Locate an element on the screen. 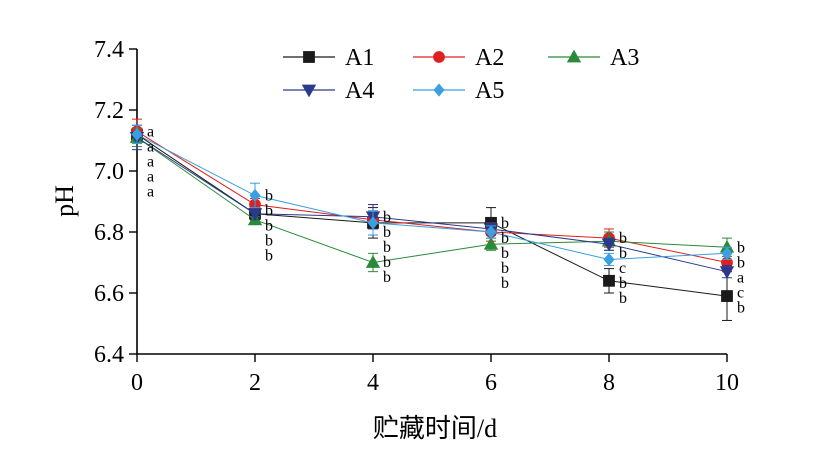 This screenshot has width=814, height=451. y-tick-label: 7.2 is located at coordinates (109, 111).